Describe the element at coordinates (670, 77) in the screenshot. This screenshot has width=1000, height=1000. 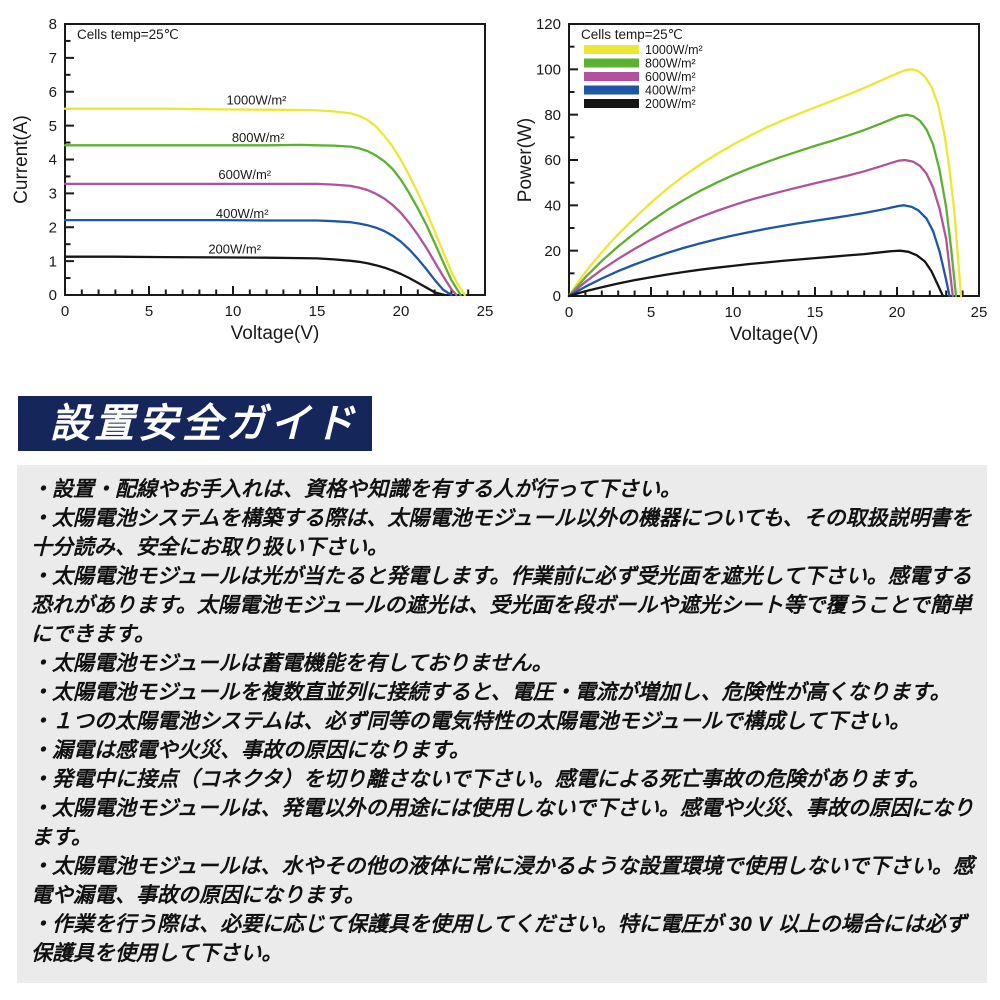
I see `legend-label: 600W/m²` at that location.